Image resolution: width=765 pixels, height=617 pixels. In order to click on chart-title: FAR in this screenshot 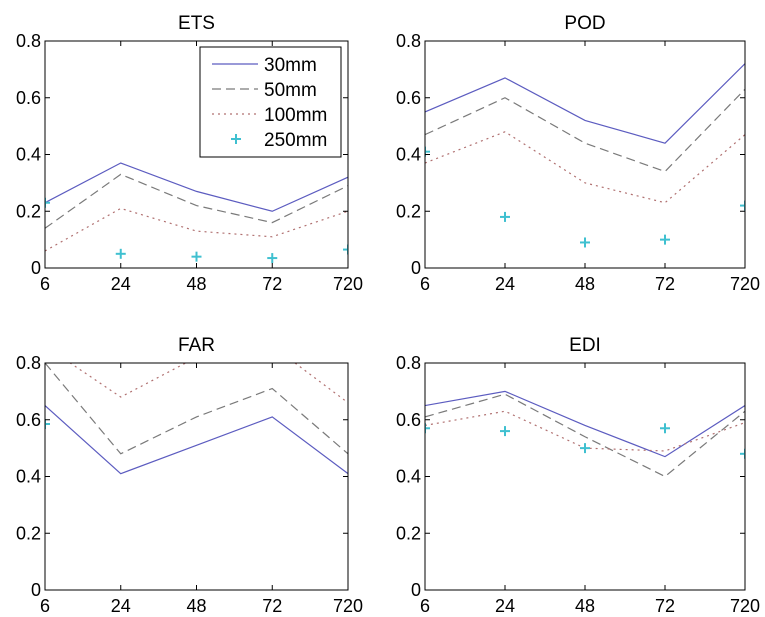, I will do `click(196, 345)`.